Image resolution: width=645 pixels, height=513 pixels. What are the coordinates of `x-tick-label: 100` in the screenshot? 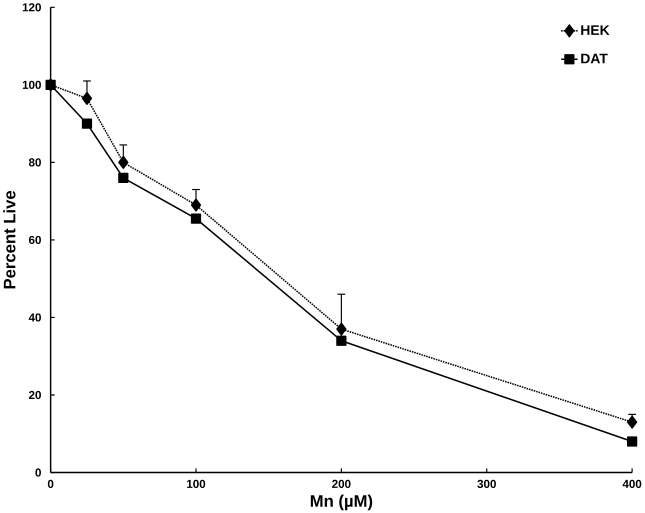 It's located at (196, 484).